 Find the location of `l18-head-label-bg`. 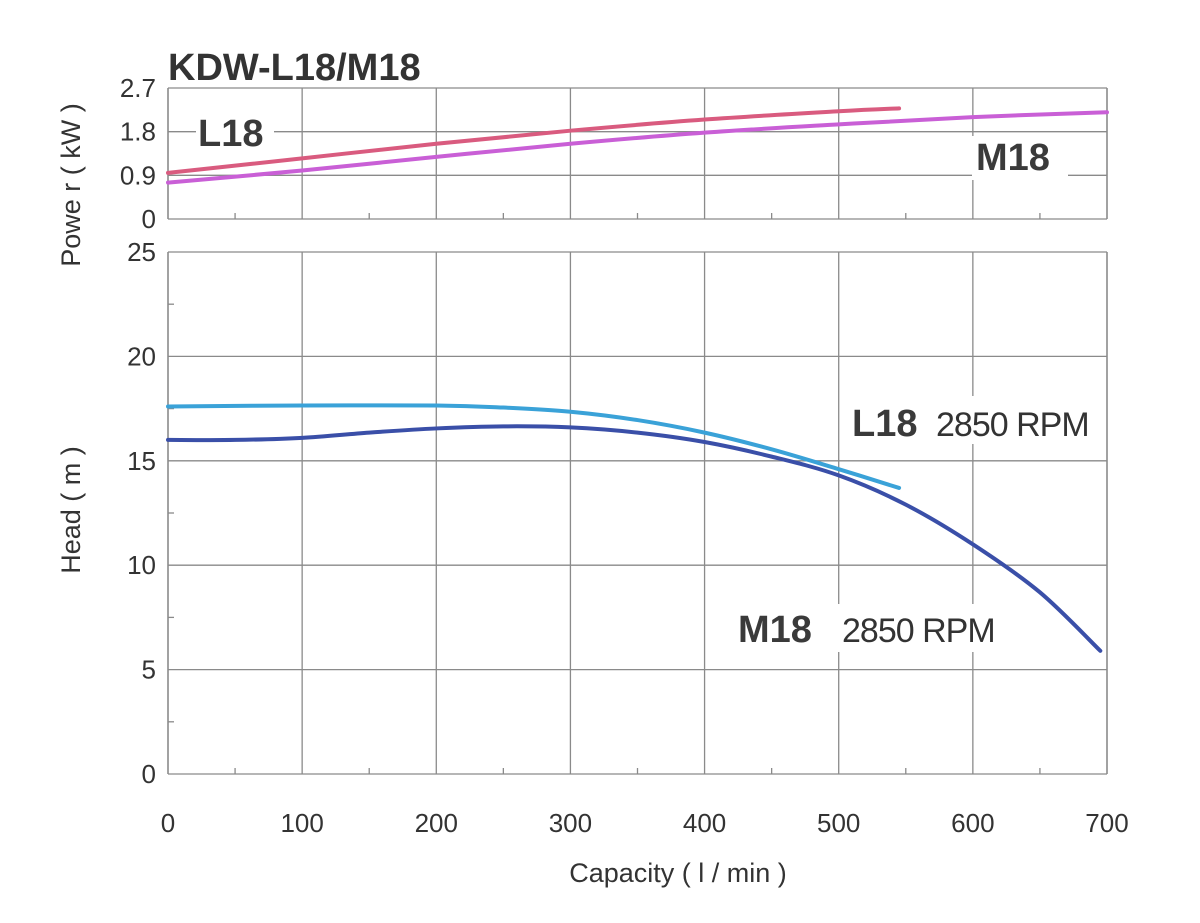

l18-head-label-bg is located at coordinates (973, 420).